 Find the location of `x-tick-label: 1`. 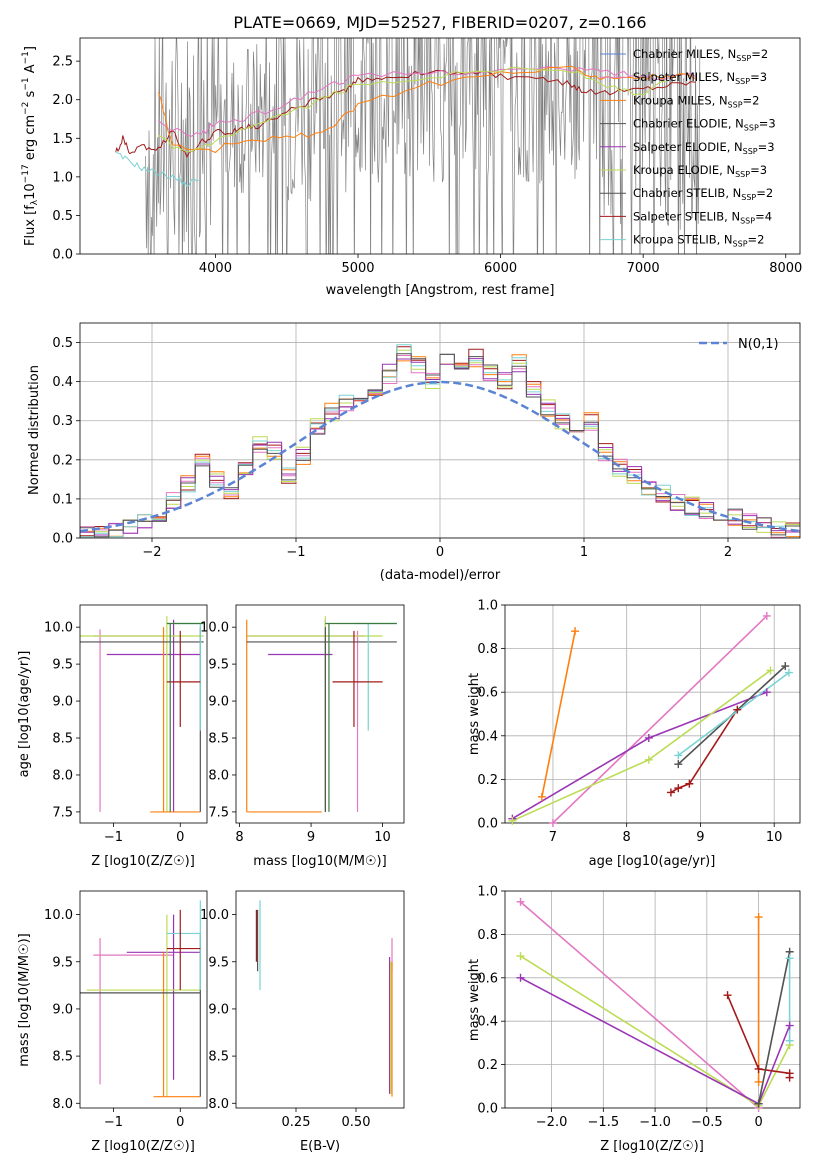

x-tick-label: 1 is located at coordinates (584, 552).